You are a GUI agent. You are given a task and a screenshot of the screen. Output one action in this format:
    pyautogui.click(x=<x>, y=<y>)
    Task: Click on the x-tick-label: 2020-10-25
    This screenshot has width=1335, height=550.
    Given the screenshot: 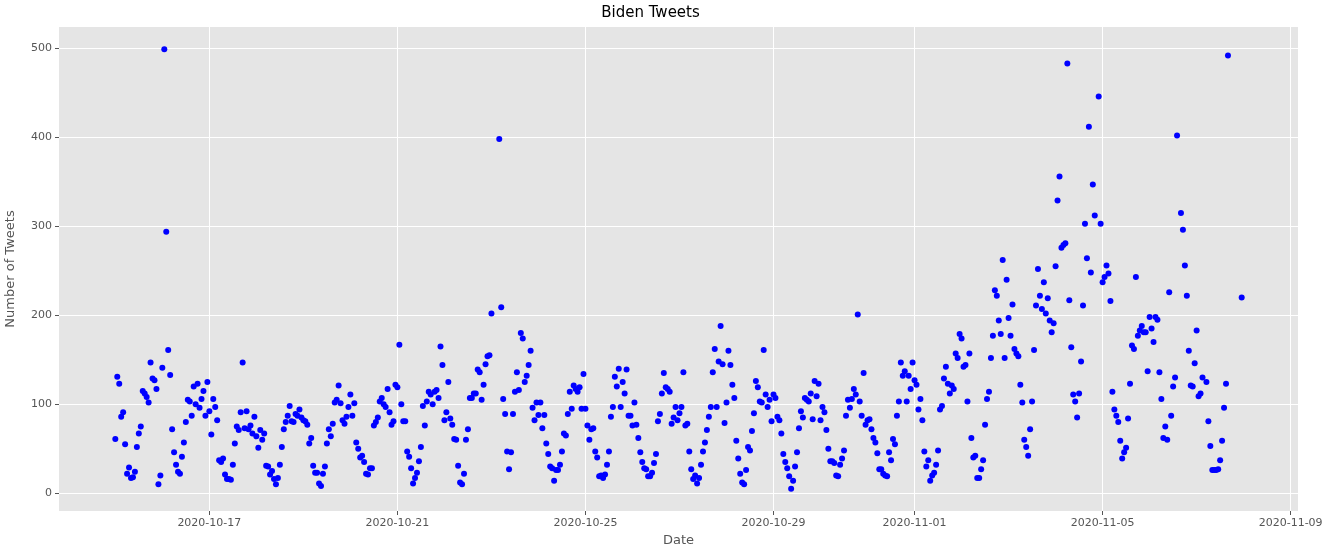 What is the action you would take?
    pyautogui.click(x=585, y=523)
    